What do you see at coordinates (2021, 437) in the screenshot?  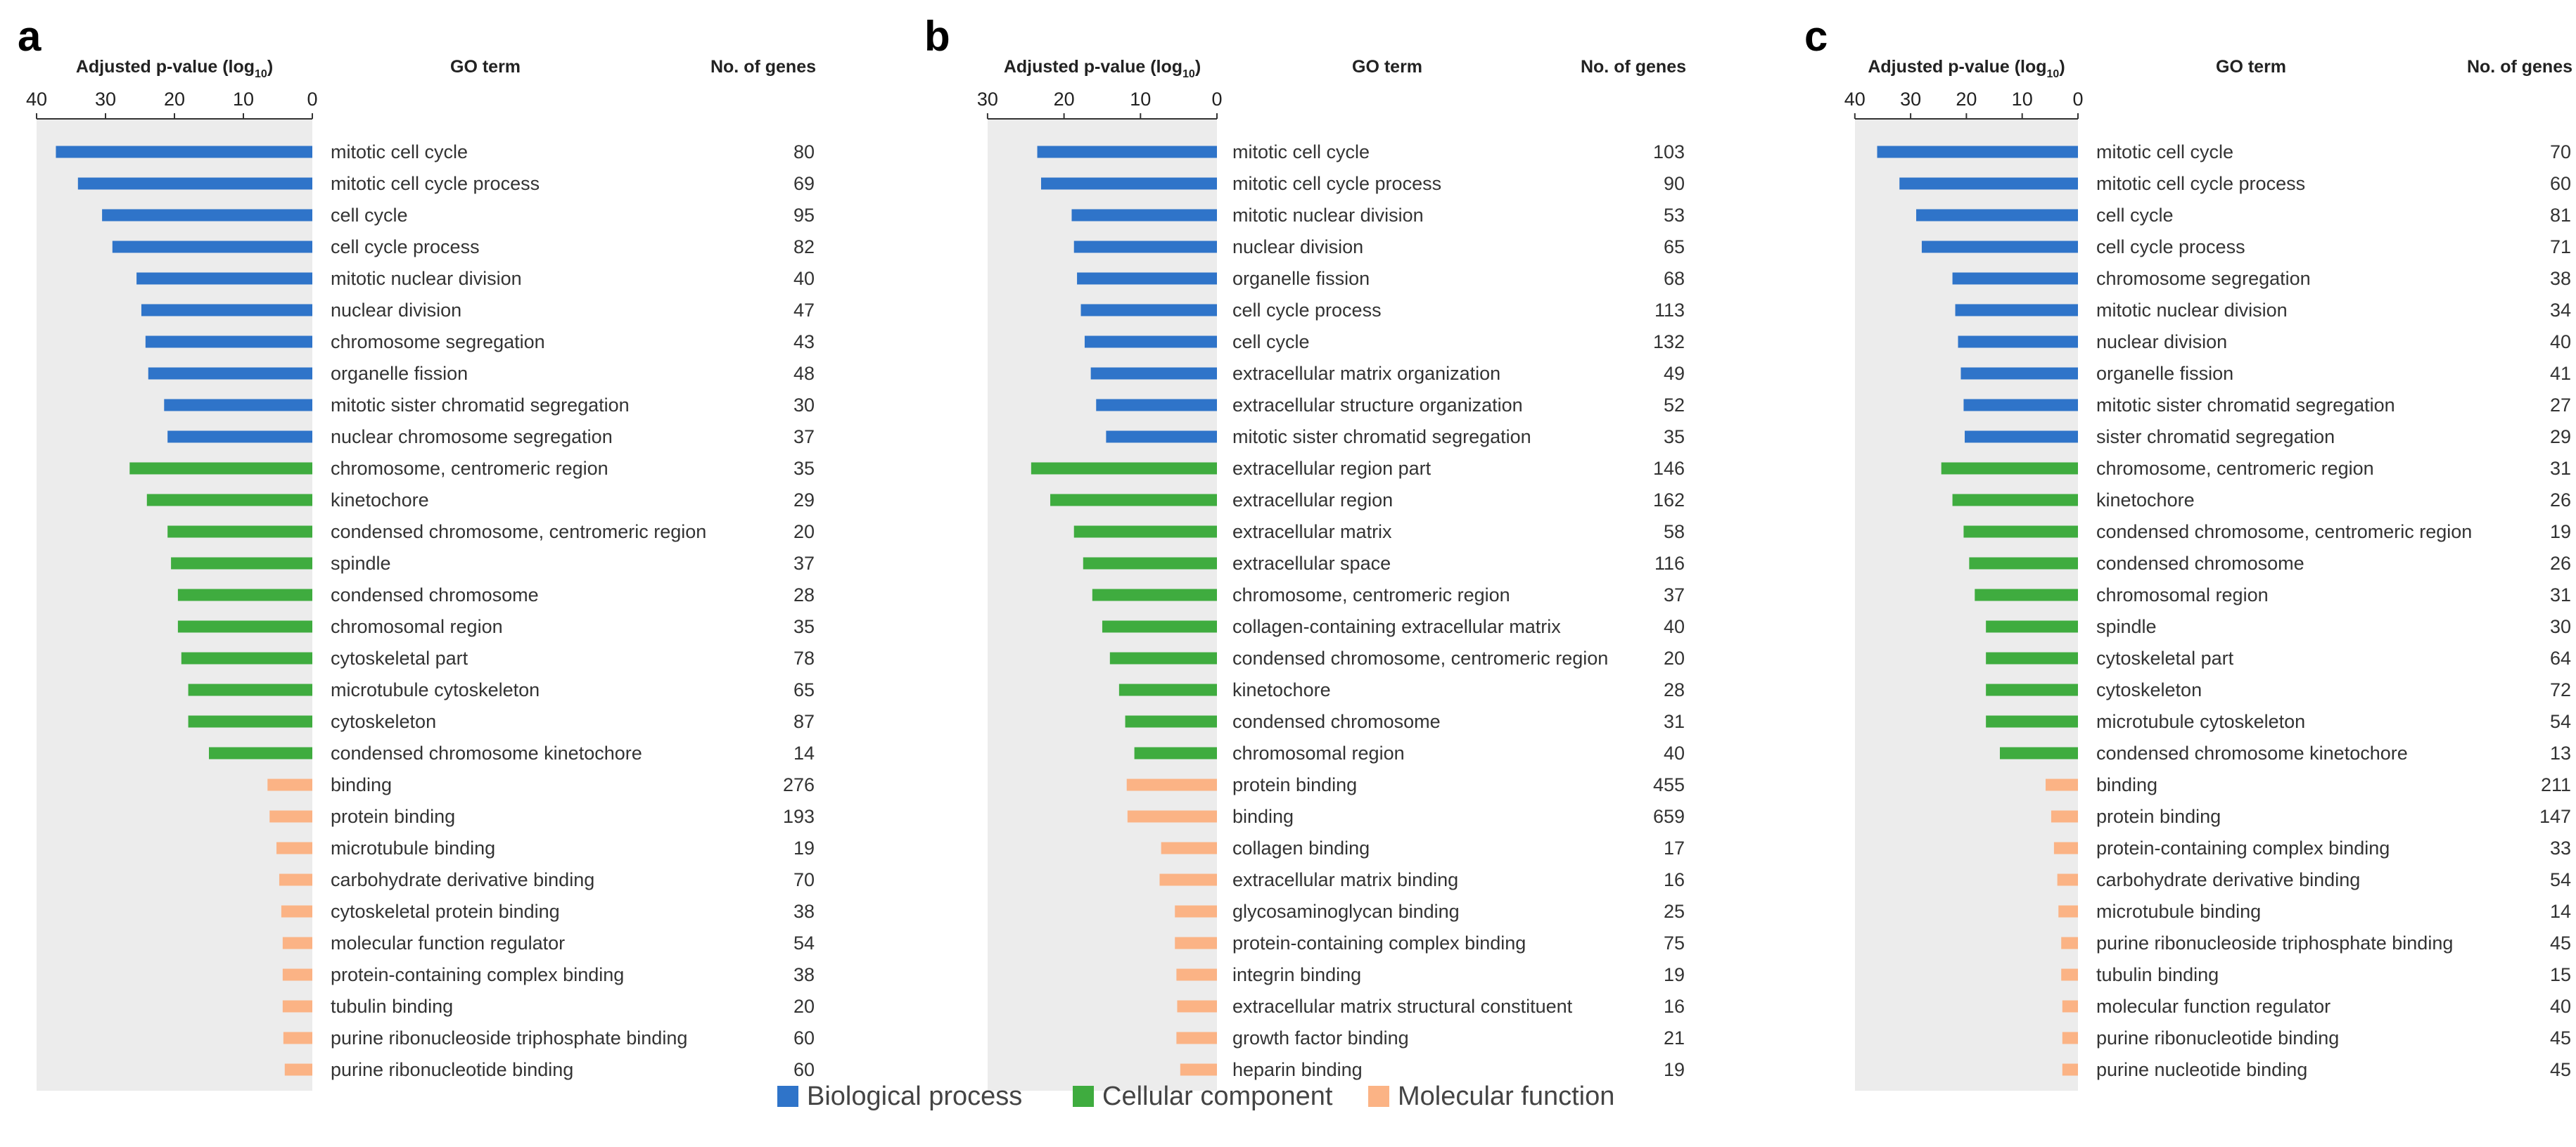 I see `bar-sister-chromatid-segregation` at bounding box center [2021, 437].